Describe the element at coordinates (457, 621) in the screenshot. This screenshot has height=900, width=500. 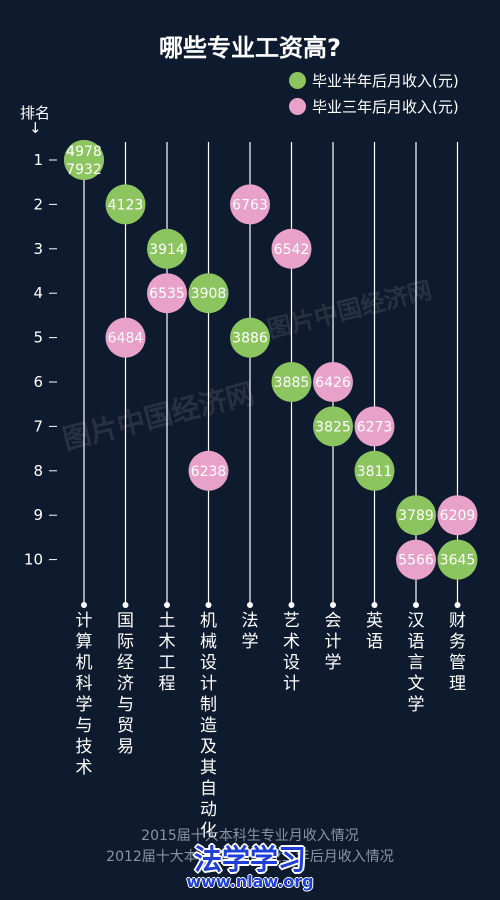
I see `category-label-char: 财` at that location.